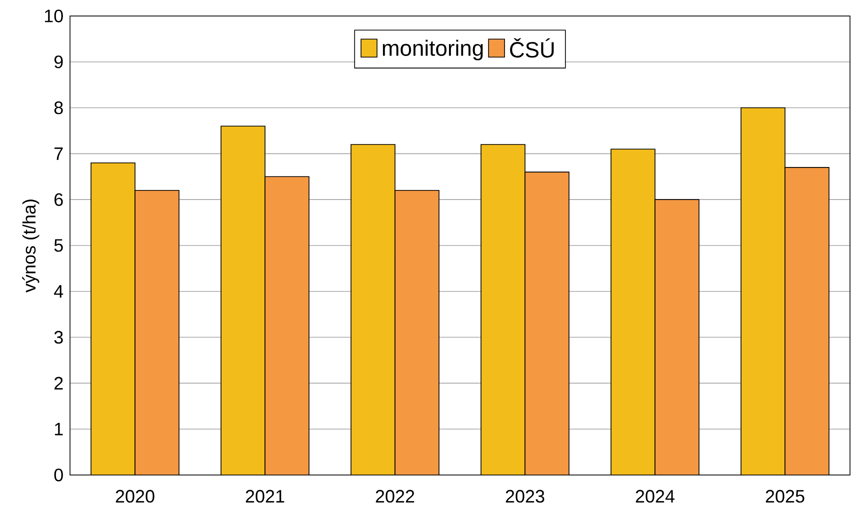 The height and width of the screenshot is (512, 854). What do you see at coordinates (53, 16) in the screenshot?
I see `y-tick-label: 10` at bounding box center [53, 16].